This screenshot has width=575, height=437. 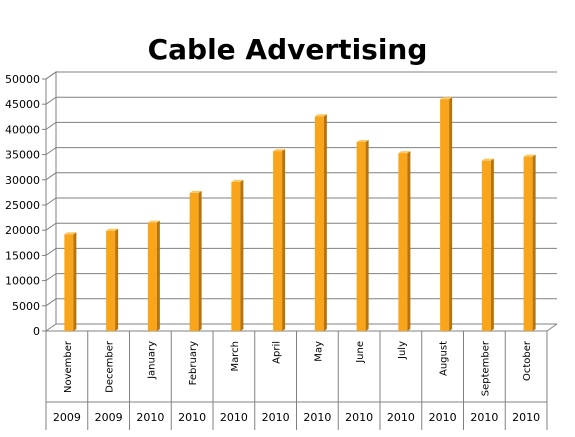 What do you see at coordinates (68, 366) in the screenshot?
I see `category-label: November` at bounding box center [68, 366].